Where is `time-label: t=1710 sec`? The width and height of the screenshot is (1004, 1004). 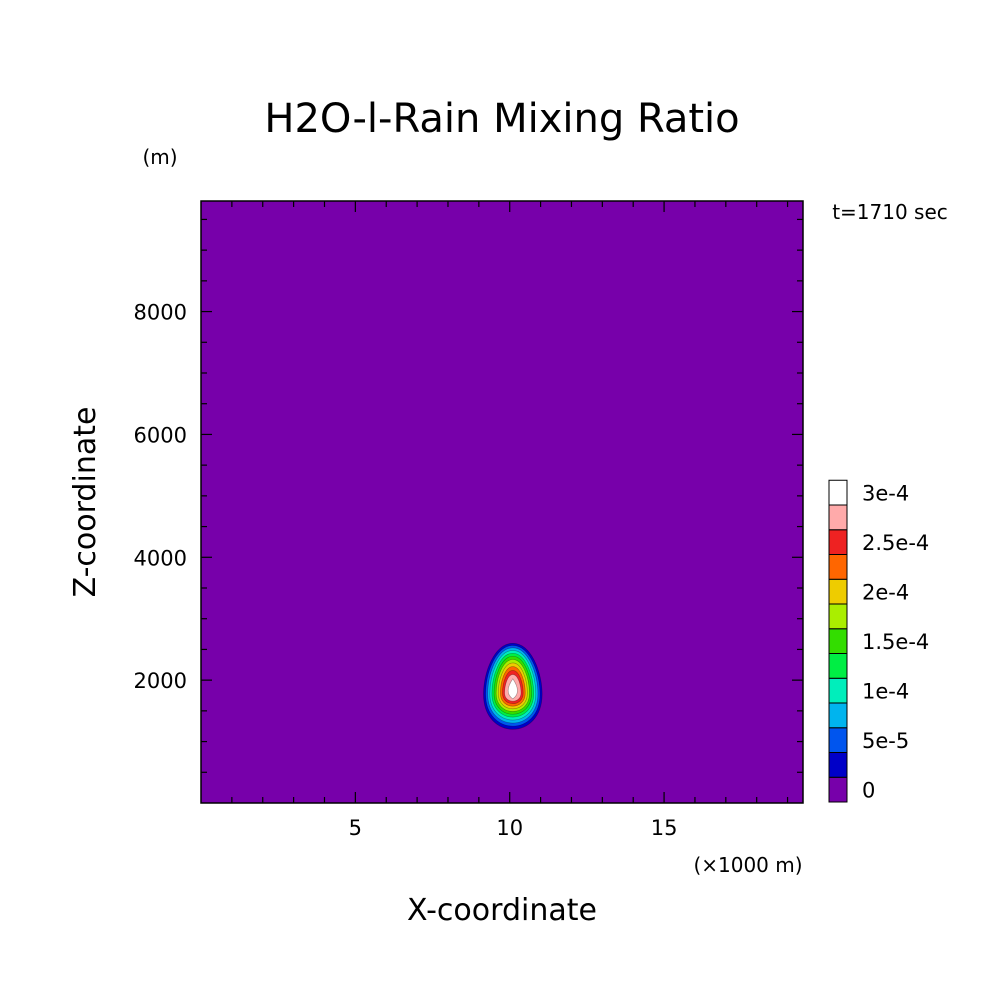
time-label: t=1710 sec is located at coordinates (890, 212).